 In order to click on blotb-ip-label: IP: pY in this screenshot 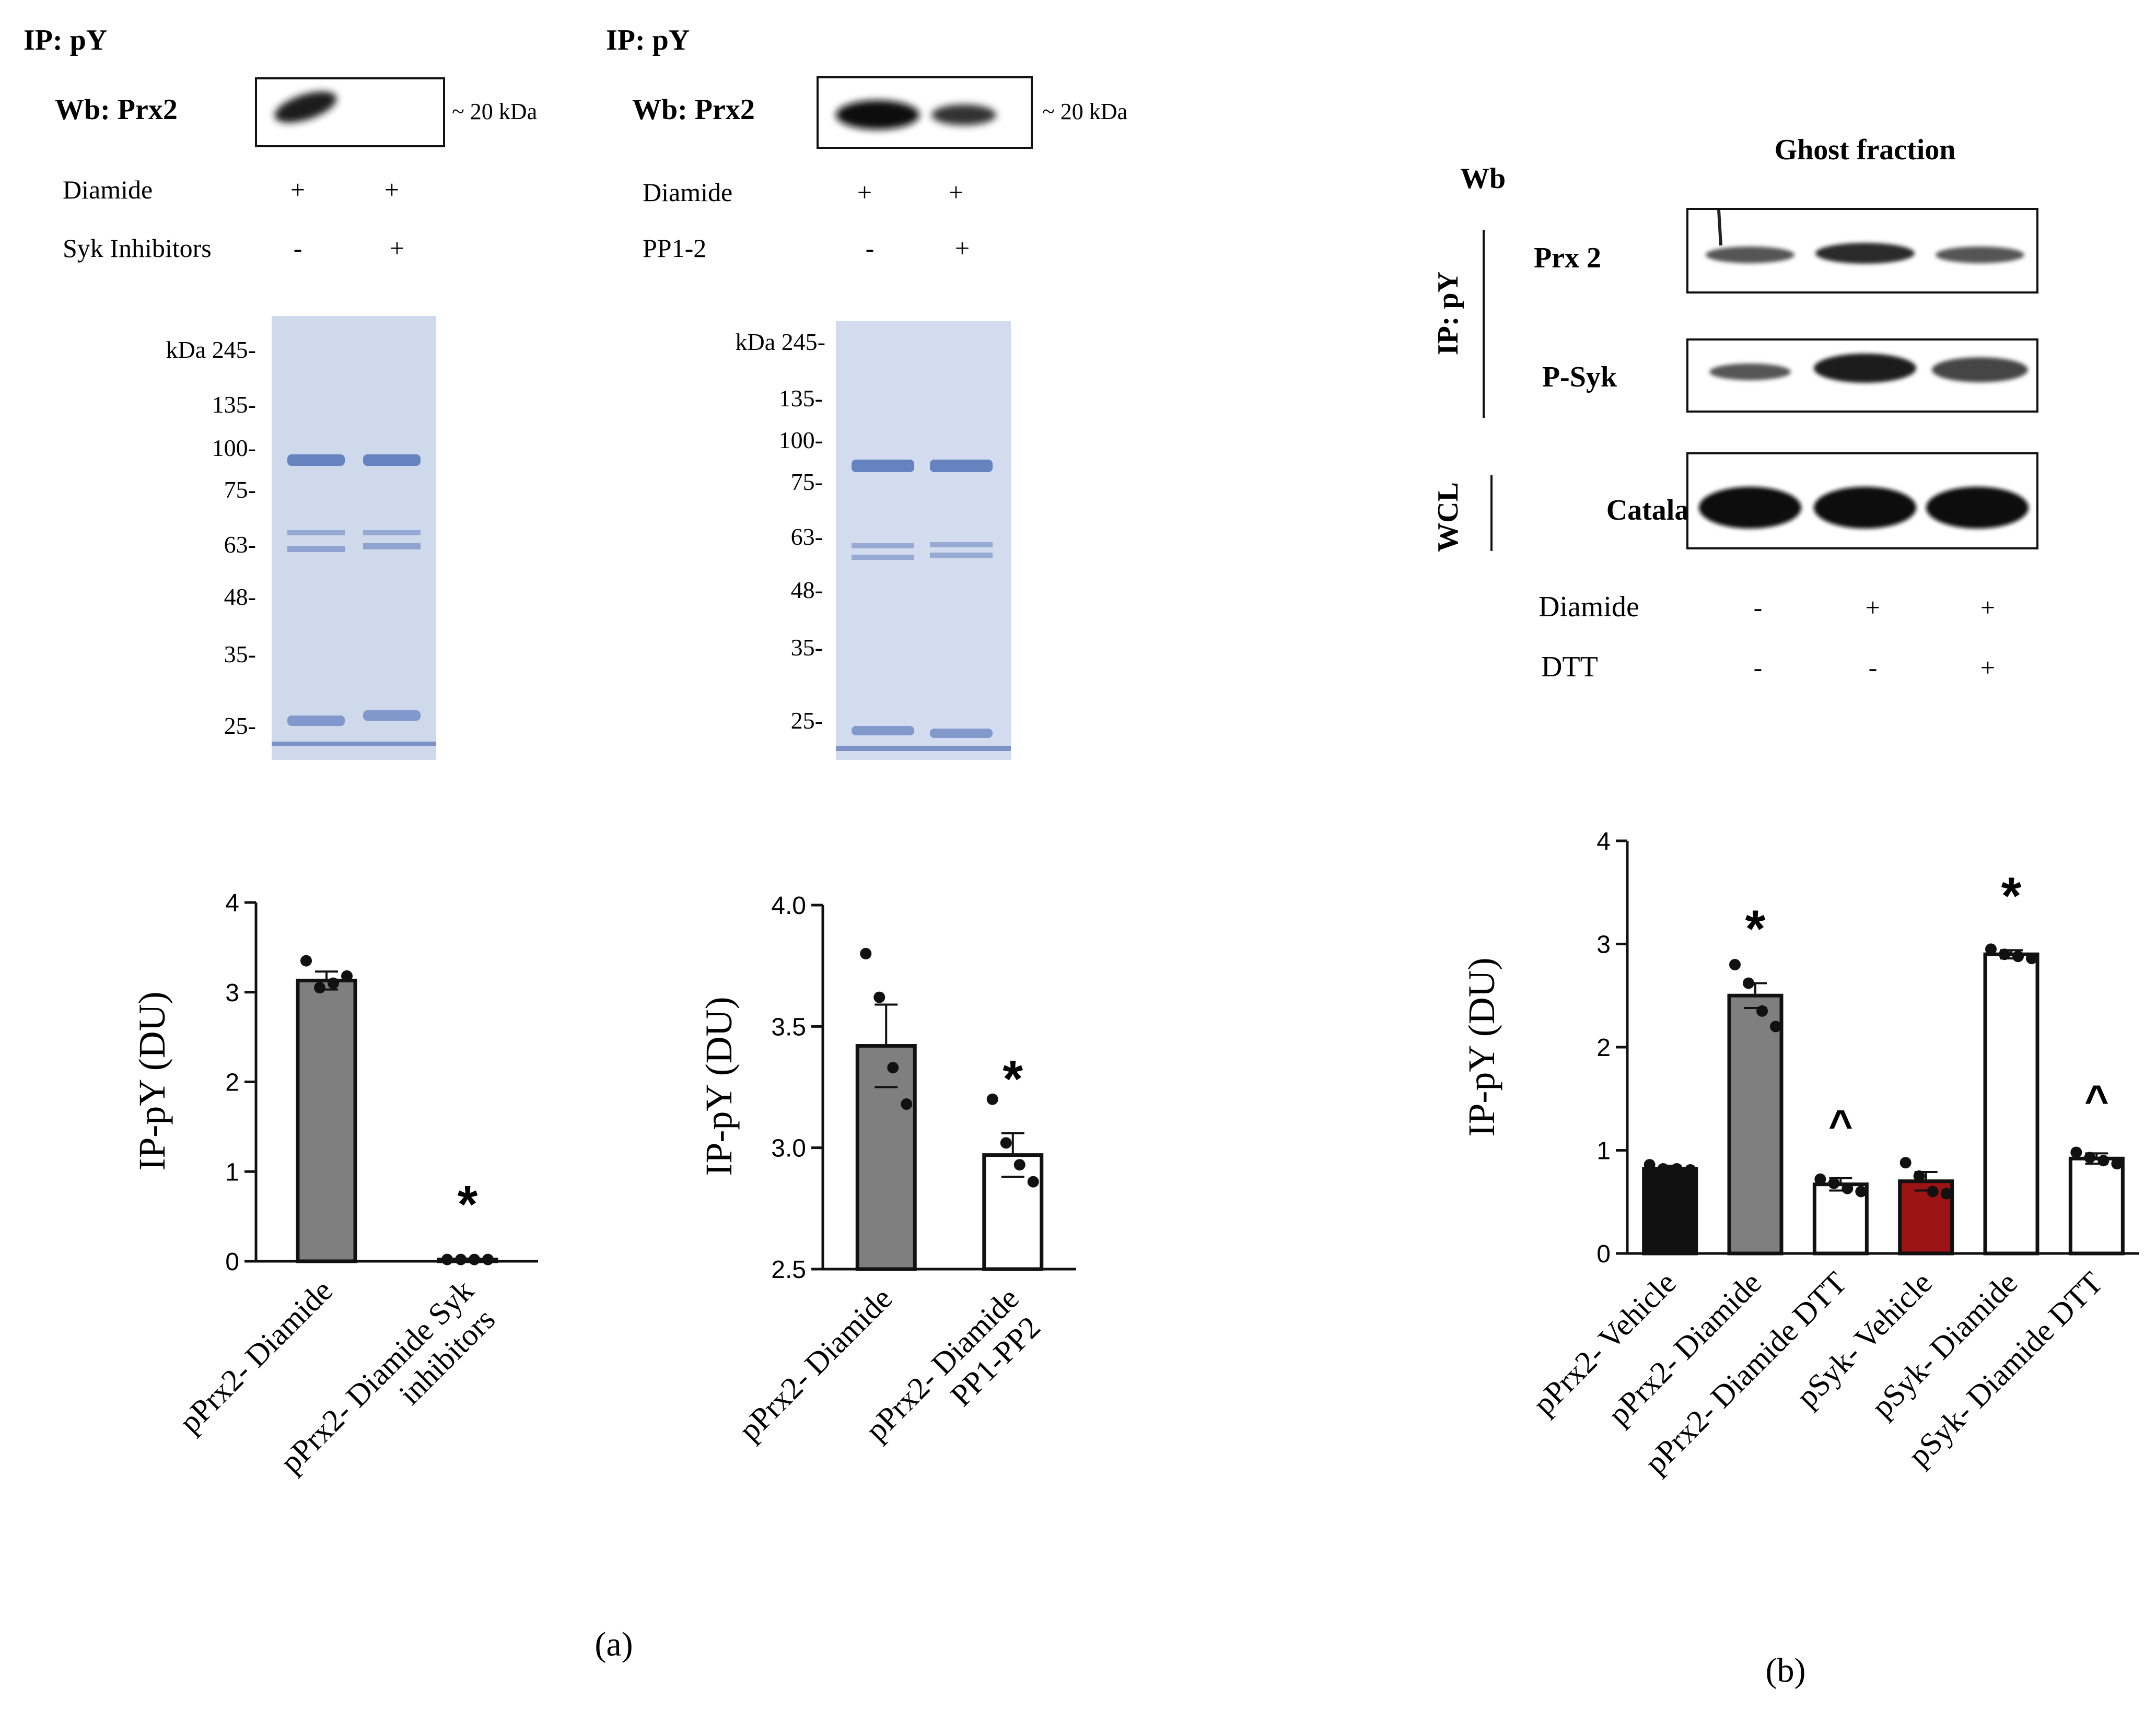, I will do `click(1448, 313)`.